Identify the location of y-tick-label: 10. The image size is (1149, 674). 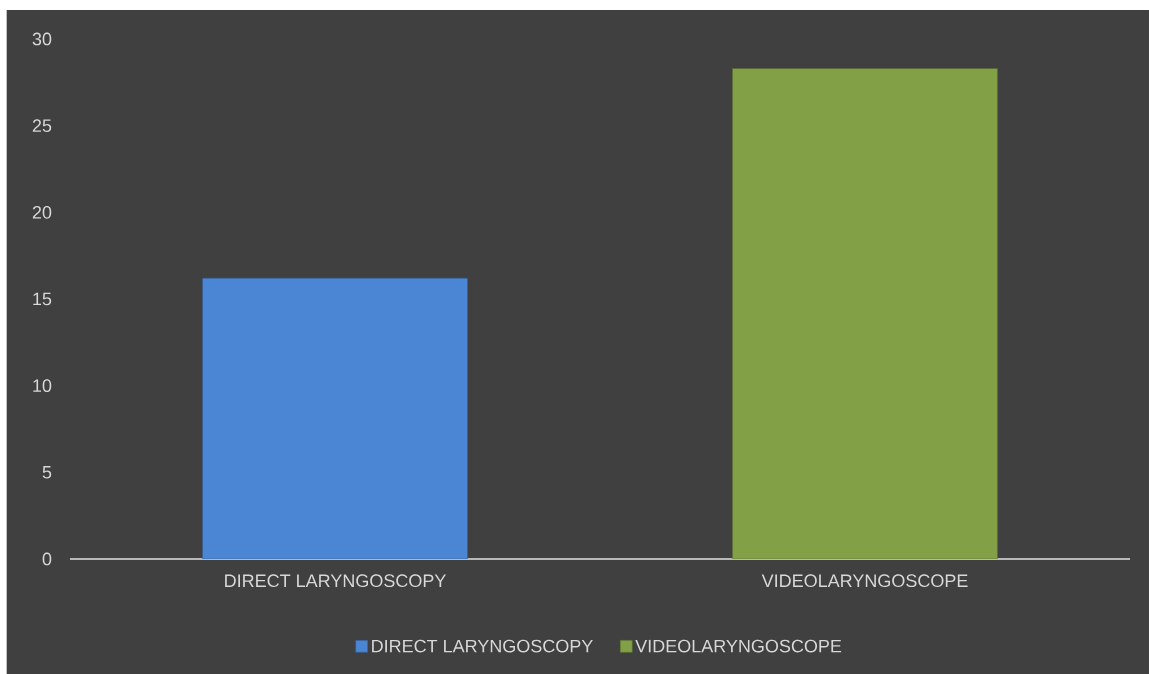
(42, 386).